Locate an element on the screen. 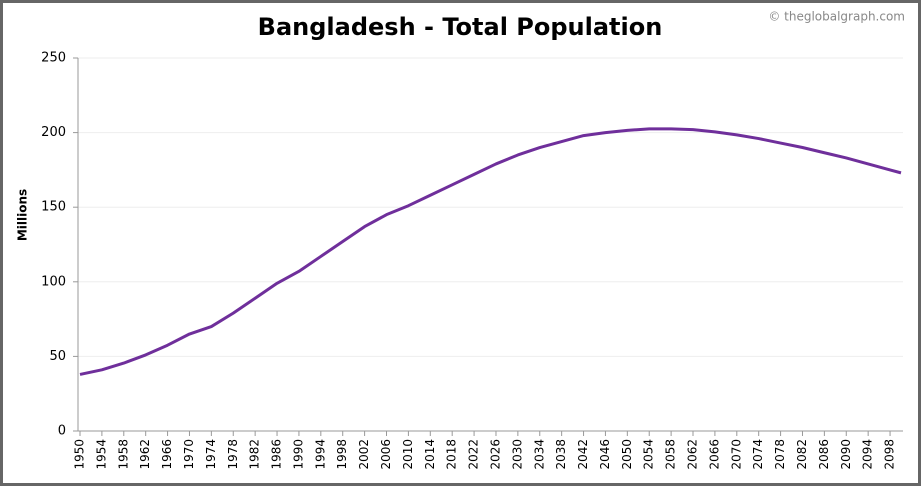 The image size is (921, 486). x-tick-label: 1998 is located at coordinates (342, 454).